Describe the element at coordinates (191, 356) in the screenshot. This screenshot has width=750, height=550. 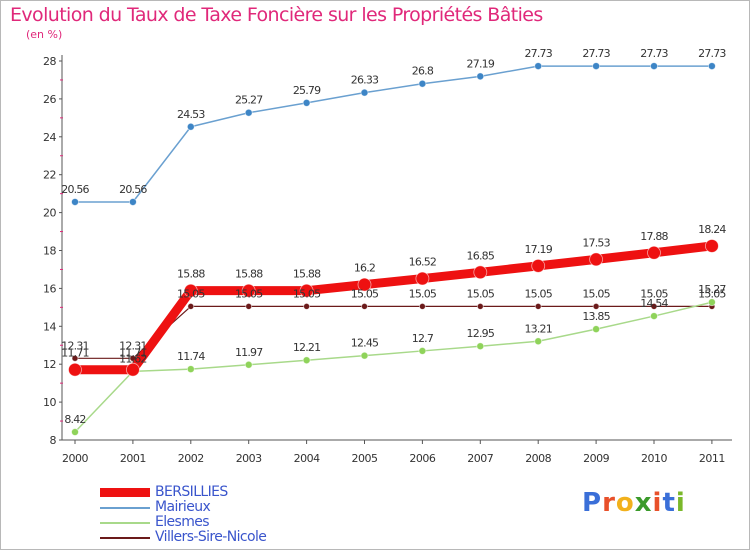
I see `data-label-elesmes: 11.74` at that location.